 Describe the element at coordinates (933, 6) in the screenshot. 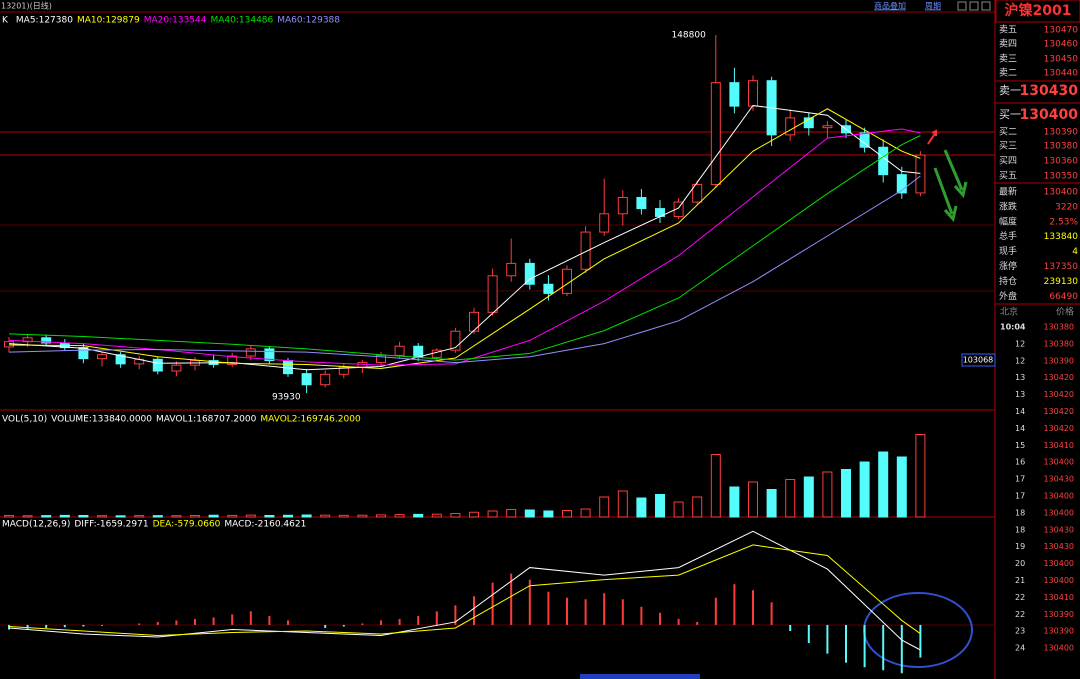

I see `menu-item: 周期` at that location.